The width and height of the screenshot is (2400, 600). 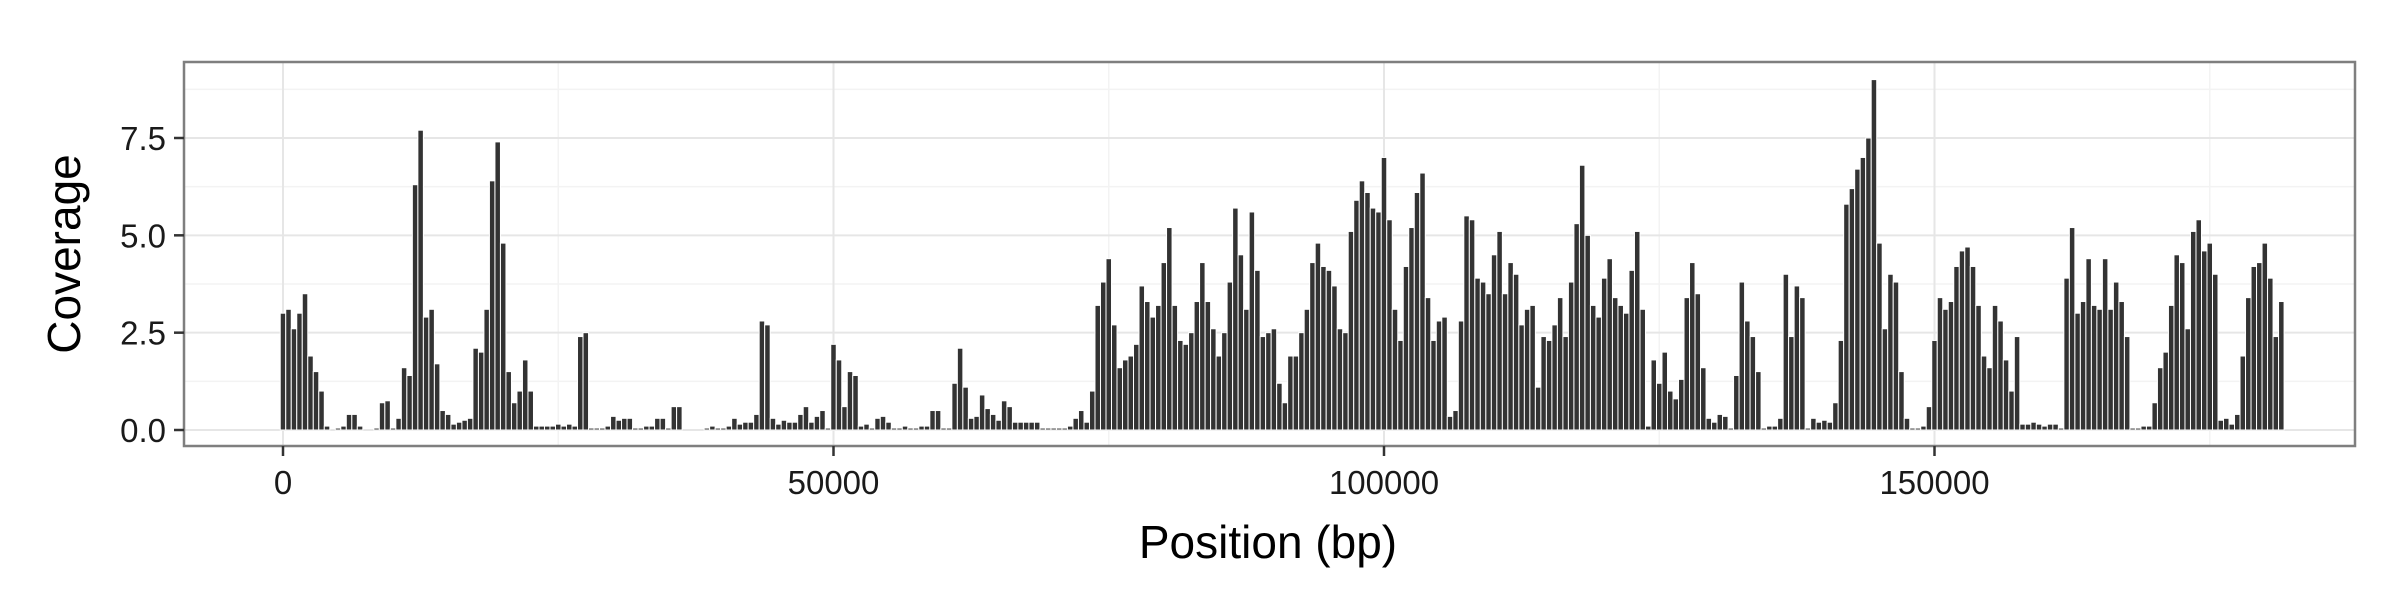 What do you see at coordinates (143, 333) in the screenshot?
I see `y-tick-label: 2.5` at bounding box center [143, 333].